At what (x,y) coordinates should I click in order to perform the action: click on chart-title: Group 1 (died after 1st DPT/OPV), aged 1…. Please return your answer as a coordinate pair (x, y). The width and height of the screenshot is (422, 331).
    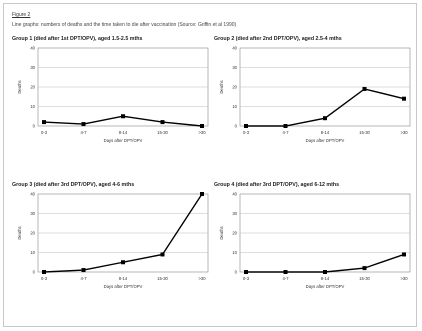
    Looking at the image, I should click on (77, 39).